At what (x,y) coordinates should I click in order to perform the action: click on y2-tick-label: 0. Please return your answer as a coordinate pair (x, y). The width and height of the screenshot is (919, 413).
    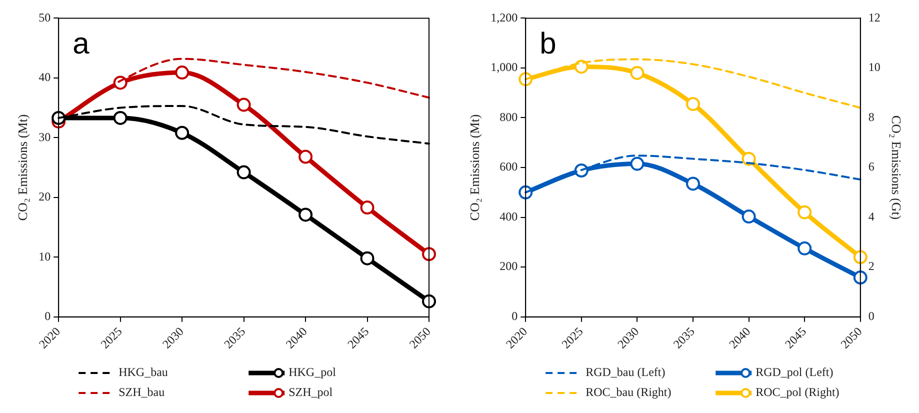
    Looking at the image, I should click on (871, 316).